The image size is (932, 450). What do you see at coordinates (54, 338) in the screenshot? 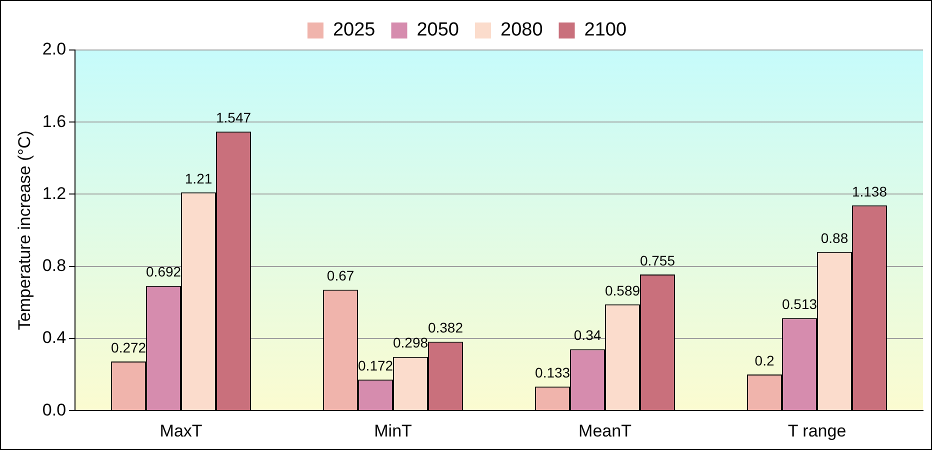
I see `y-tick-label: 0.4` at bounding box center [54, 338].